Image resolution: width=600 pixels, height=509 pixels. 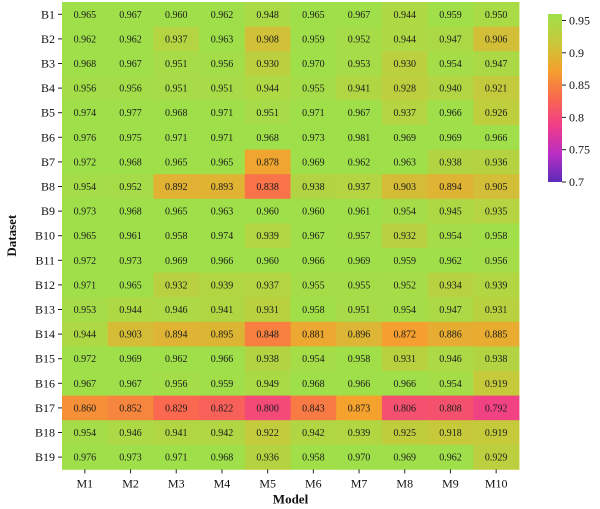 What do you see at coordinates (222, 433) in the screenshot?
I see `cell-value-label: 0.942` at bounding box center [222, 433].